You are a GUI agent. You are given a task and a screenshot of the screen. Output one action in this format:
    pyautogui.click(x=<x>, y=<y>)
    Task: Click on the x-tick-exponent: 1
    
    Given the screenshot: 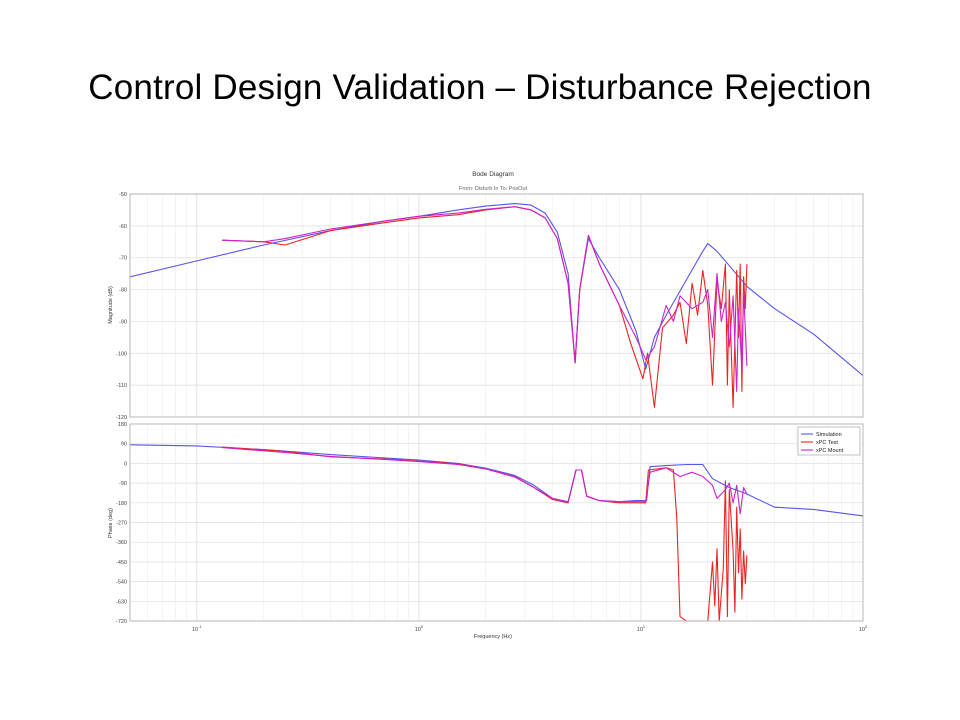 What is the action you would take?
    pyautogui.click(x=644, y=626)
    